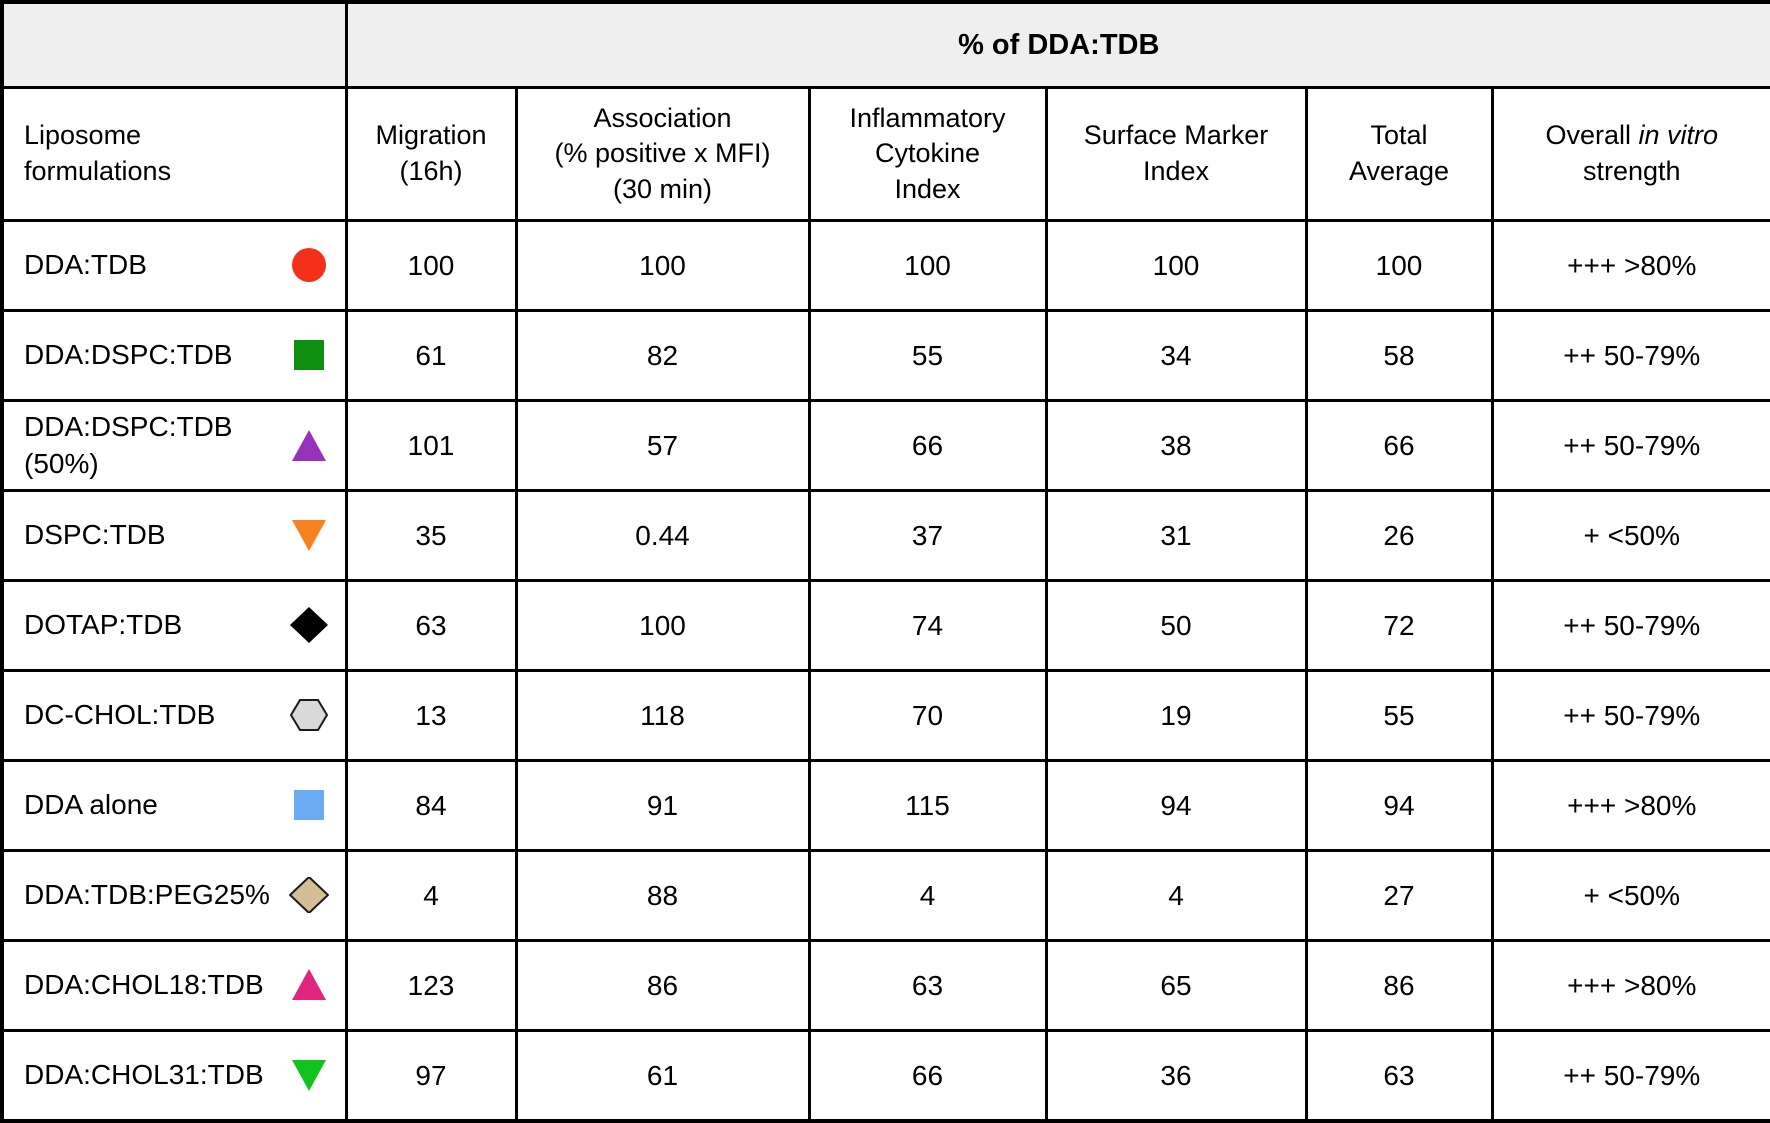  Describe the element at coordinates (1176, 445) in the screenshot. I see `cell-surface: 38` at that location.